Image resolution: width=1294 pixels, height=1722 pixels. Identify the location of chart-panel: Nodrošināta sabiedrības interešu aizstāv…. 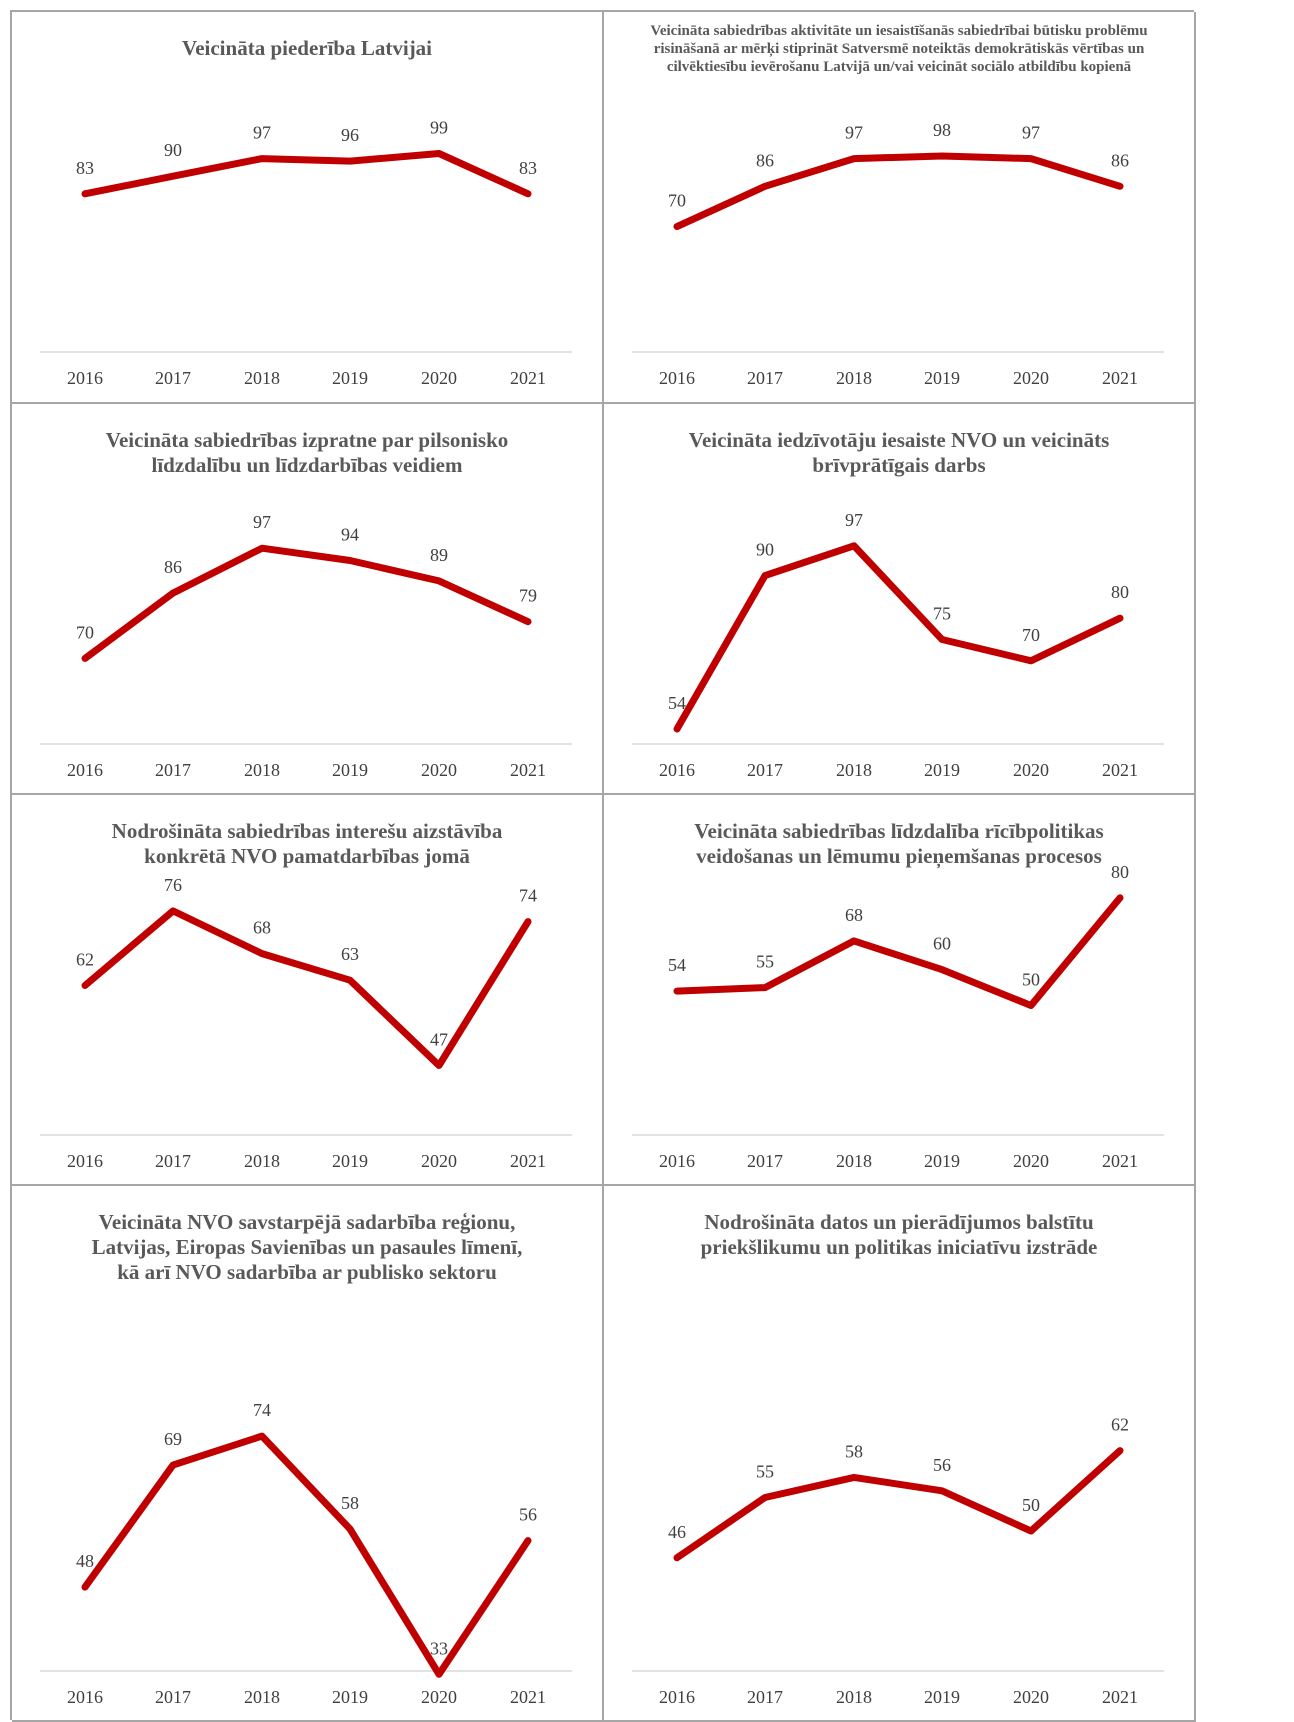
(308, 990).